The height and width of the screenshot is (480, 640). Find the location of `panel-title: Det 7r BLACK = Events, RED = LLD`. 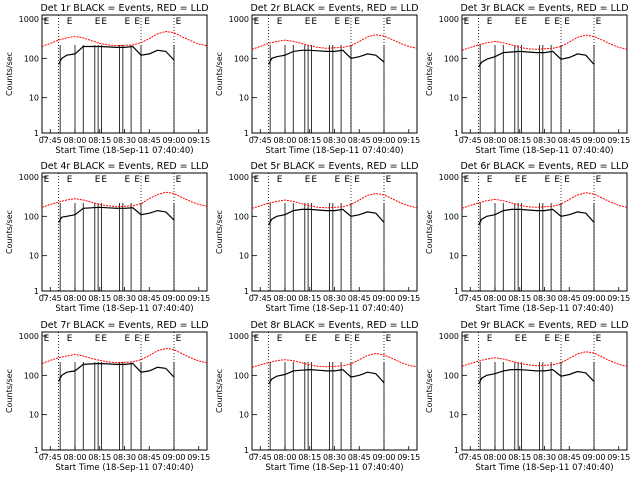

panel-title: Det 7r BLACK = Events, RED = LLD is located at coordinates (124, 325).